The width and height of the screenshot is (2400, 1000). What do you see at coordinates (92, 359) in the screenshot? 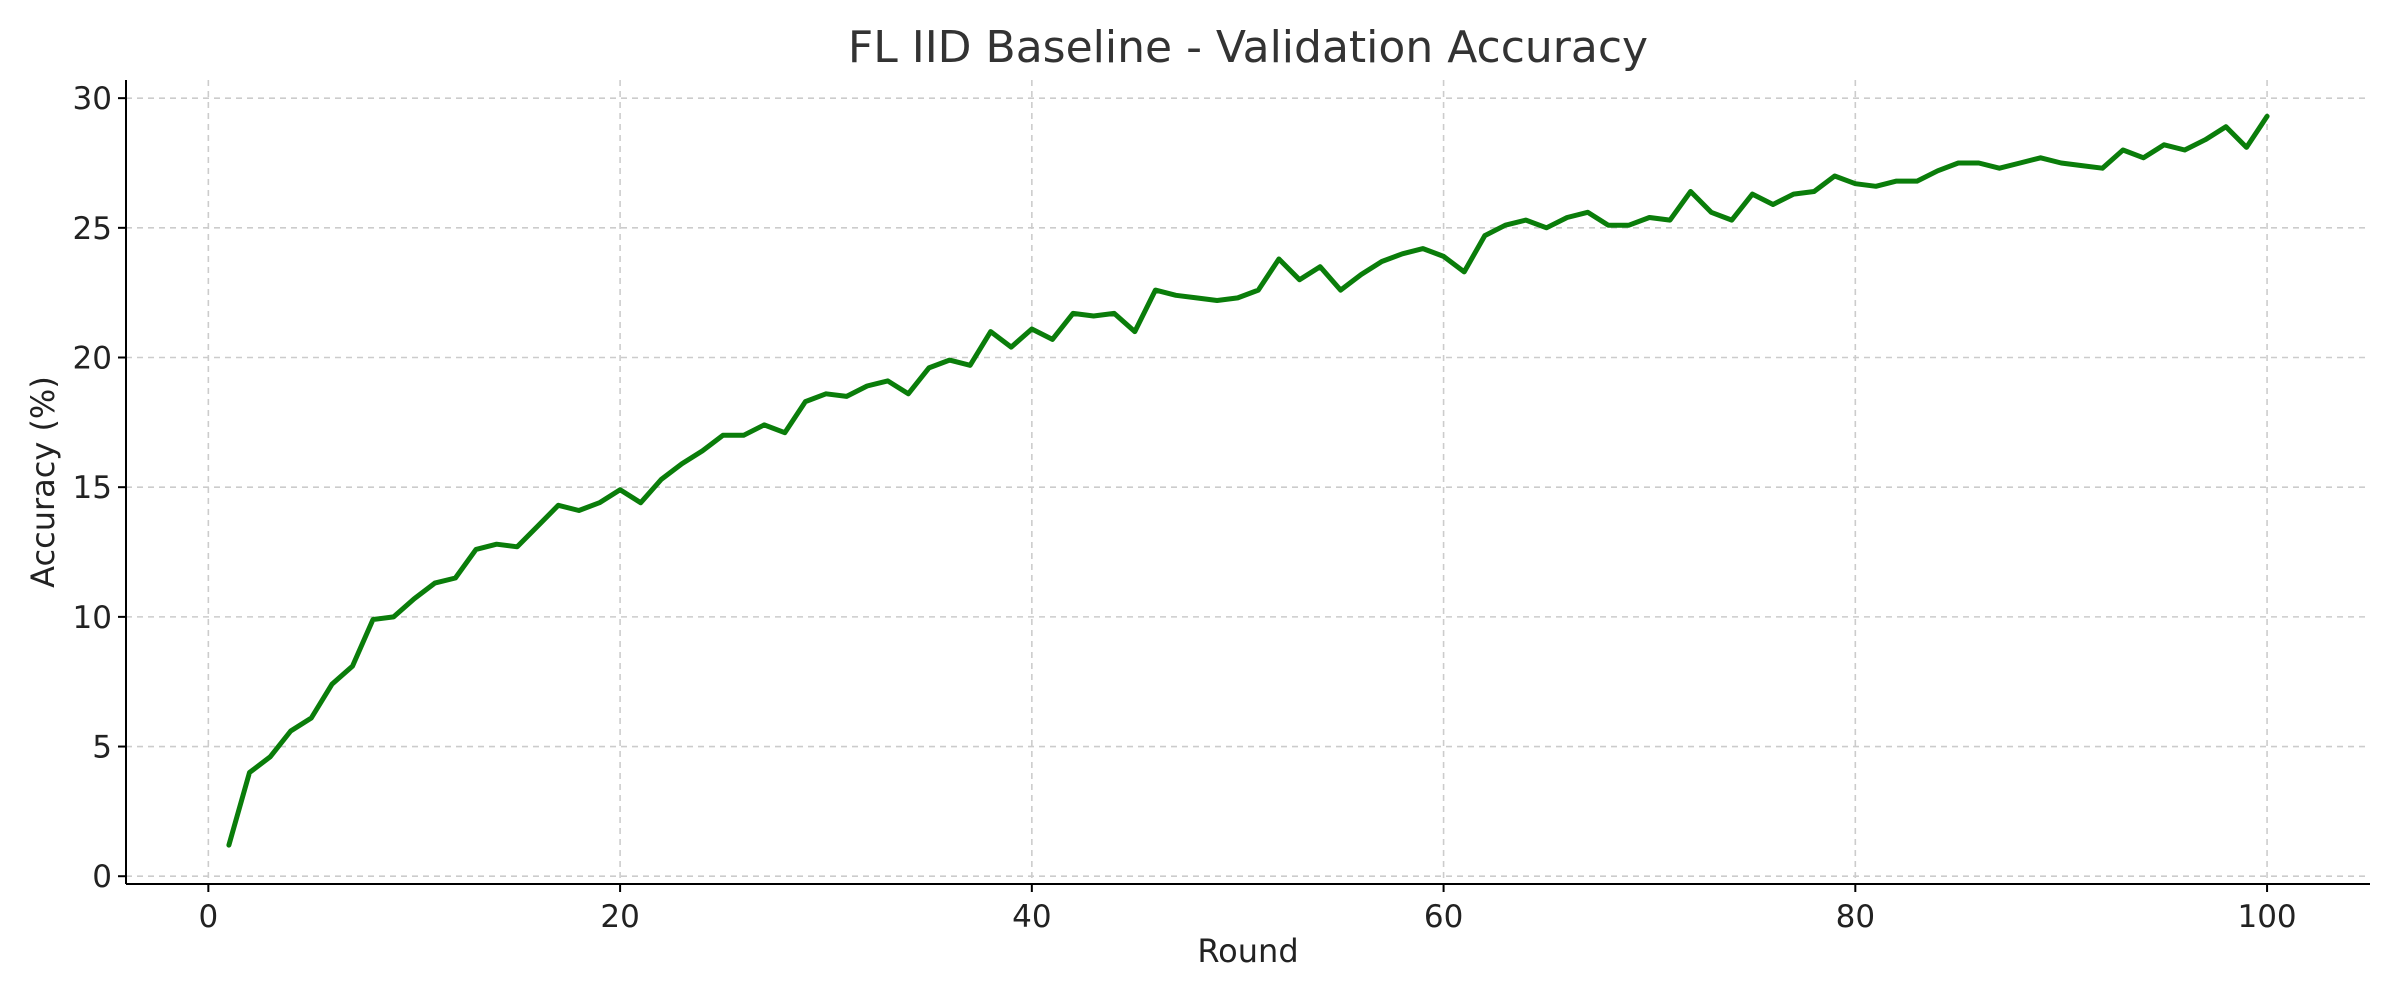
I see `y-tick-label: 20` at bounding box center [92, 359].